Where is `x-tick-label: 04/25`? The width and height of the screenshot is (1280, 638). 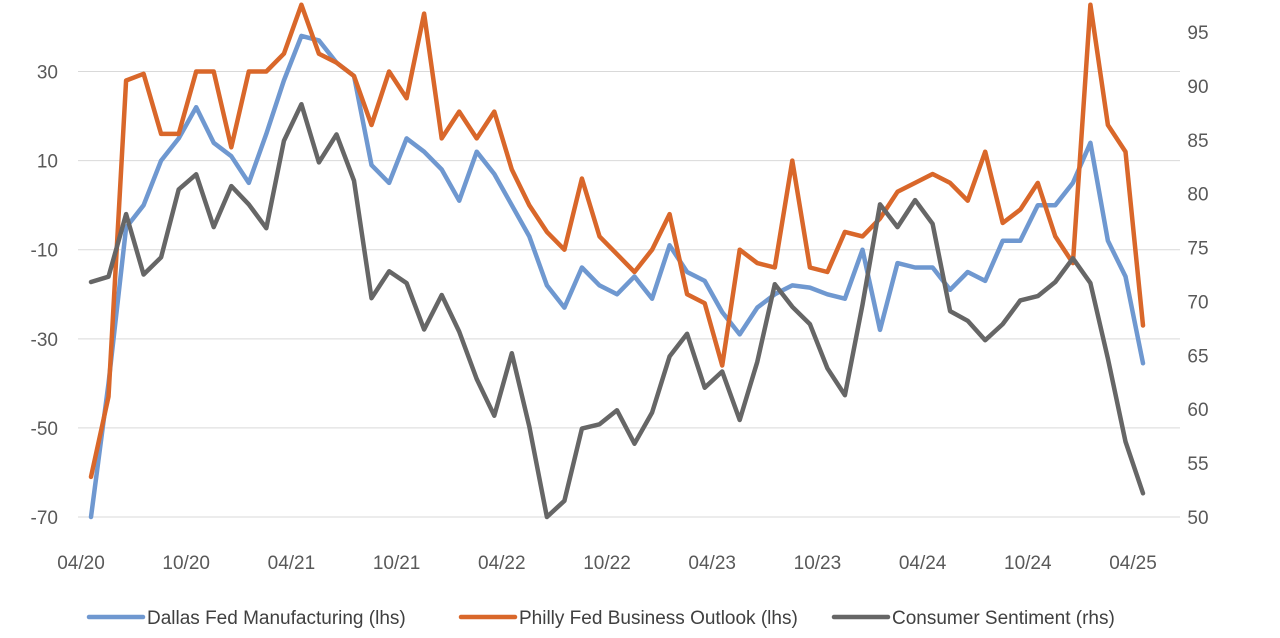 x-tick-label: 04/25 is located at coordinates (1133, 563).